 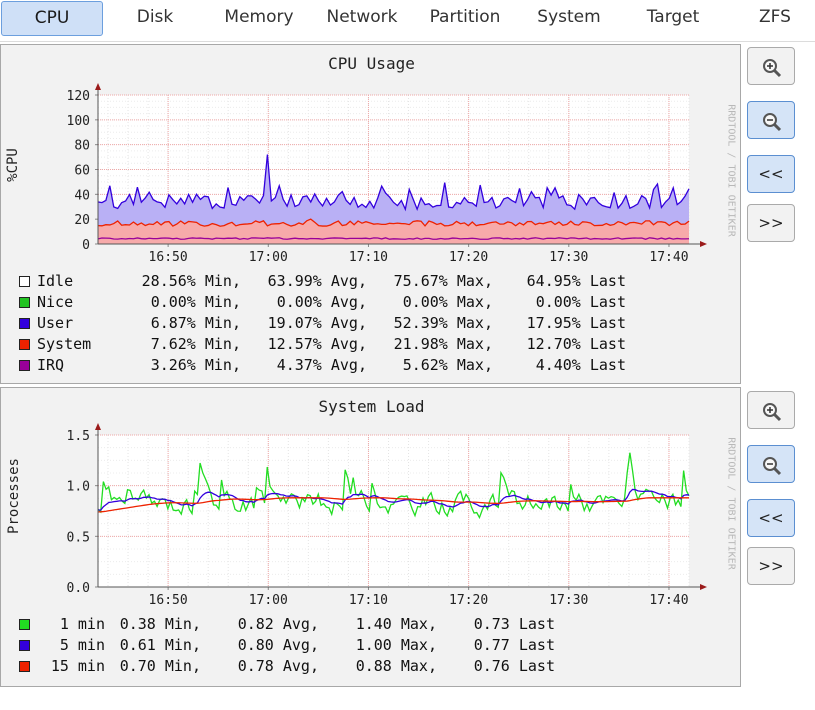 I want to click on cpu-zoom-in-button, so click(x=771, y=66).